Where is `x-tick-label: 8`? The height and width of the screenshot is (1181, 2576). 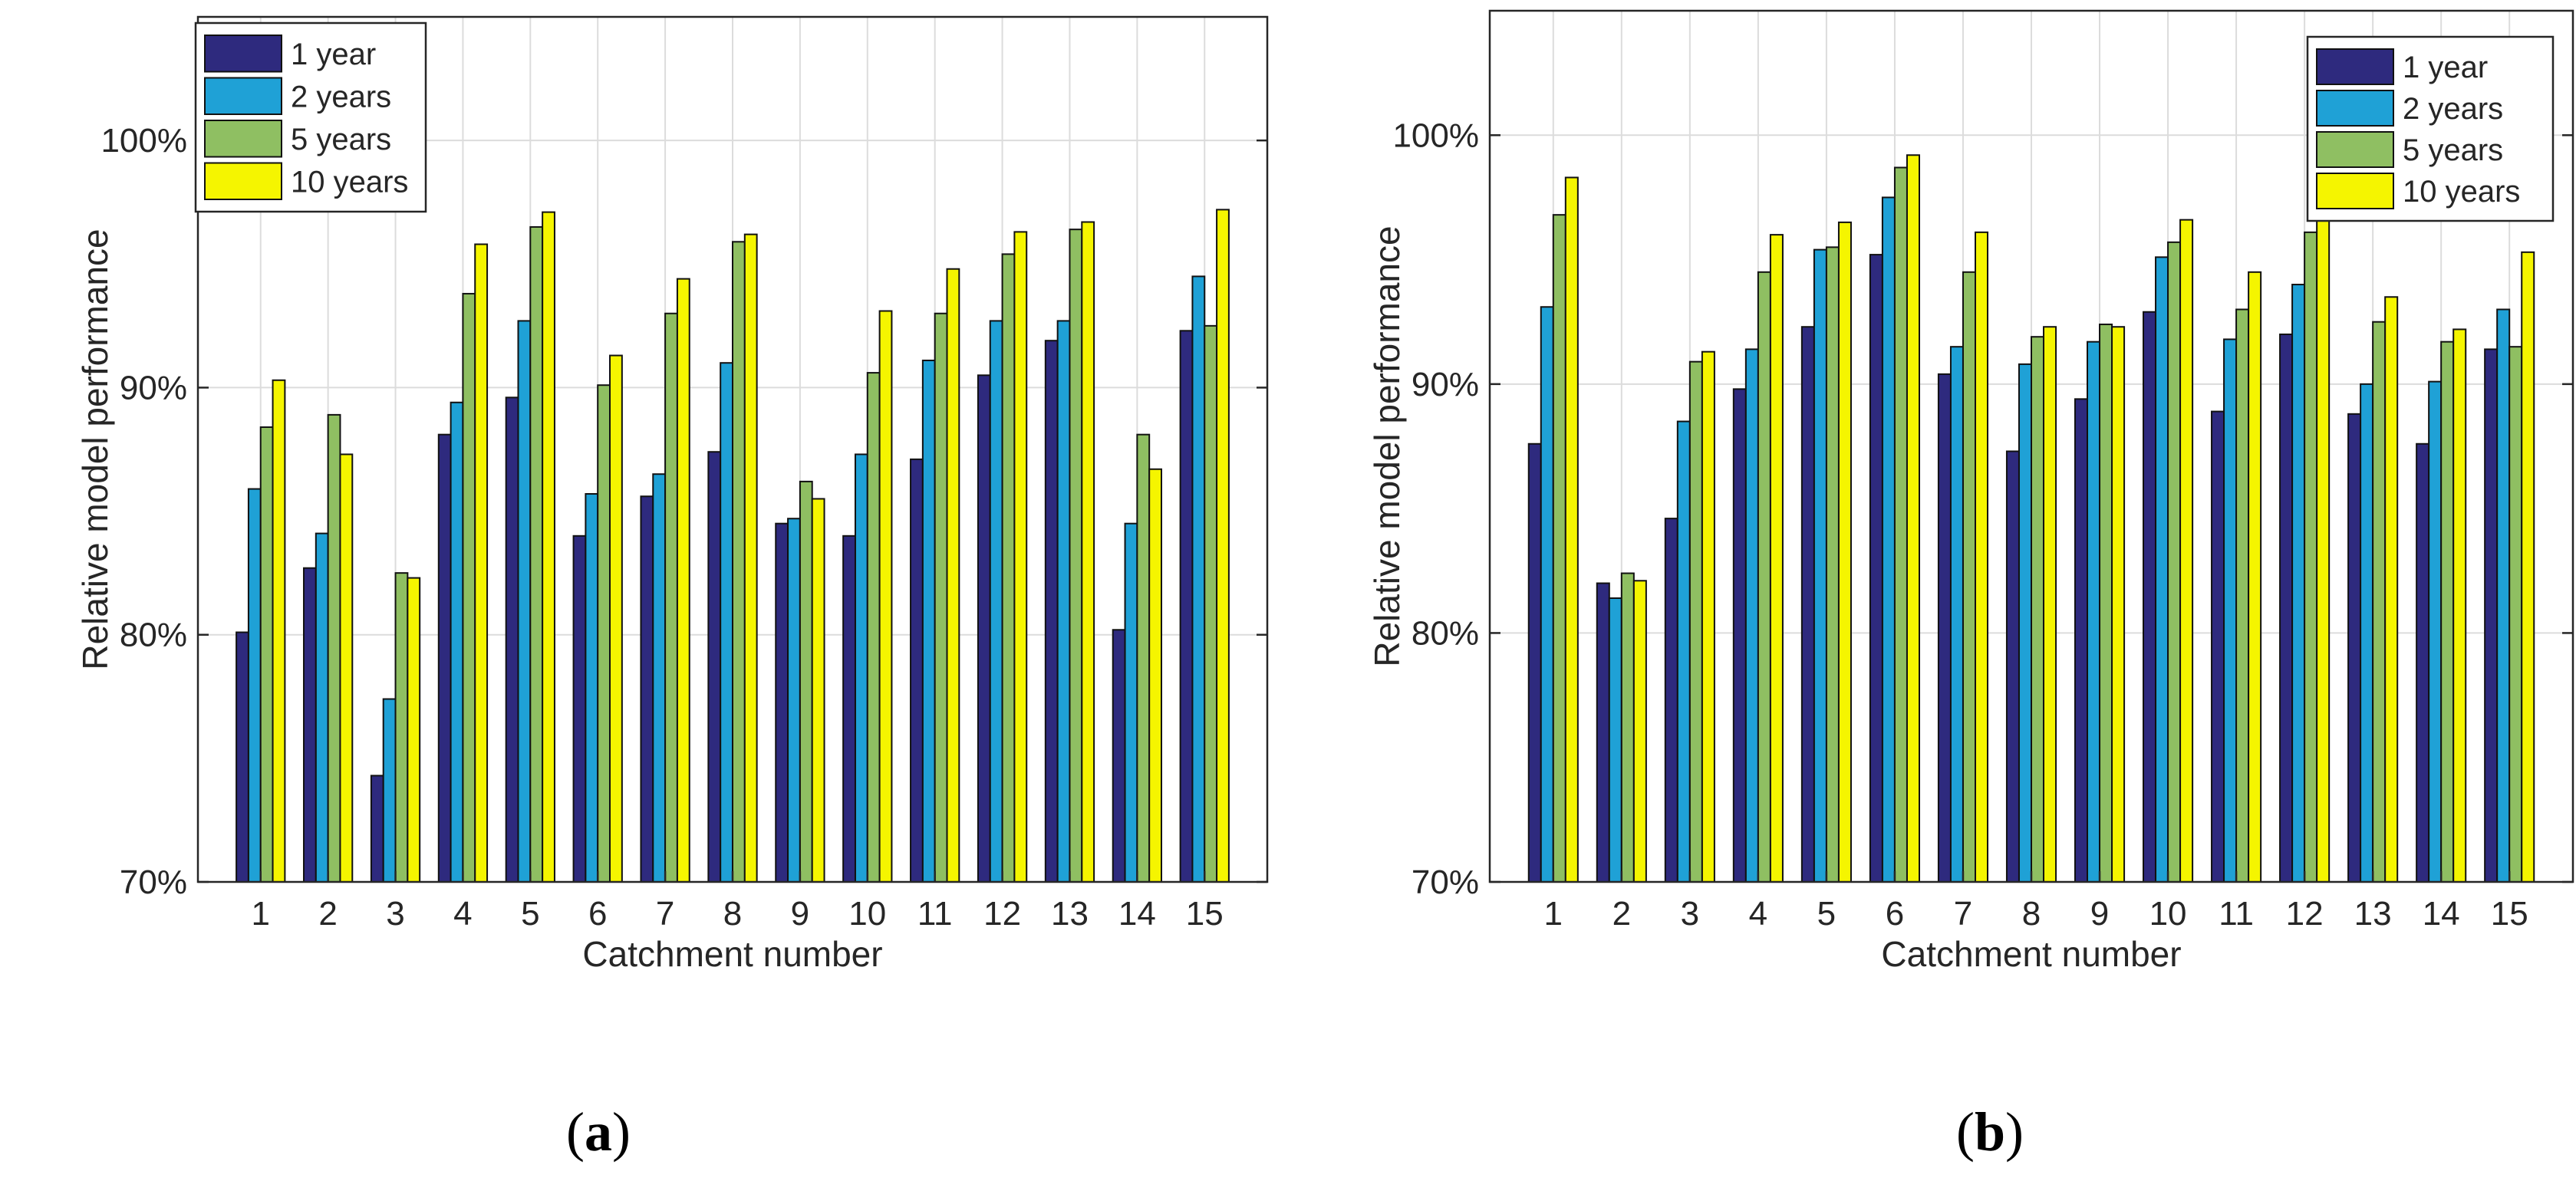 x-tick-label: 8 is located at coordinates (2031, 914).